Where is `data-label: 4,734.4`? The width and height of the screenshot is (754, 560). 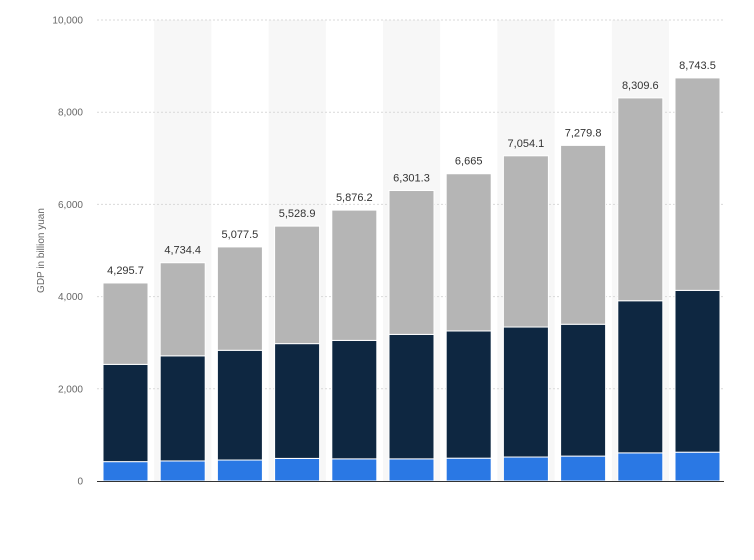 data-label: 4,734.4 is located at coordinates (182, 251).